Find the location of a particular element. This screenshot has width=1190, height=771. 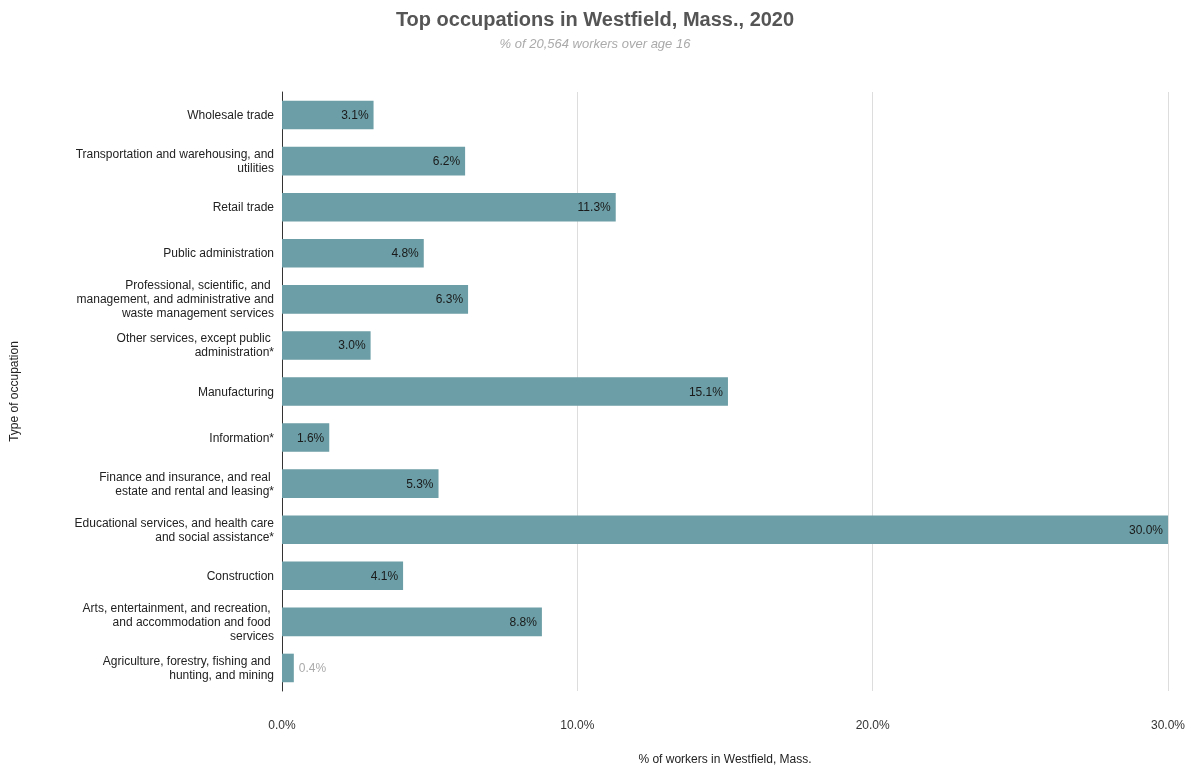

y-tick-label: Manufacturing is located at coordinates (235, 391).